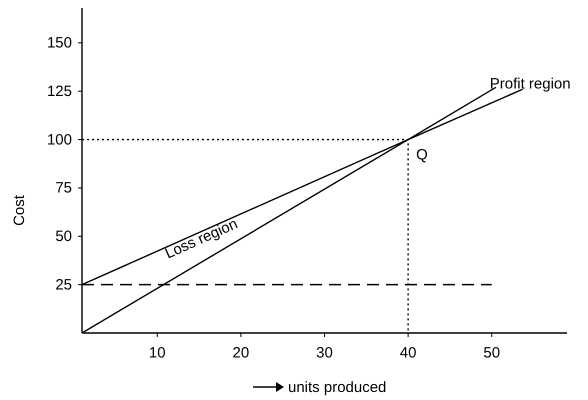  I want to click on y-tick-label: 100, so click(59, 139).